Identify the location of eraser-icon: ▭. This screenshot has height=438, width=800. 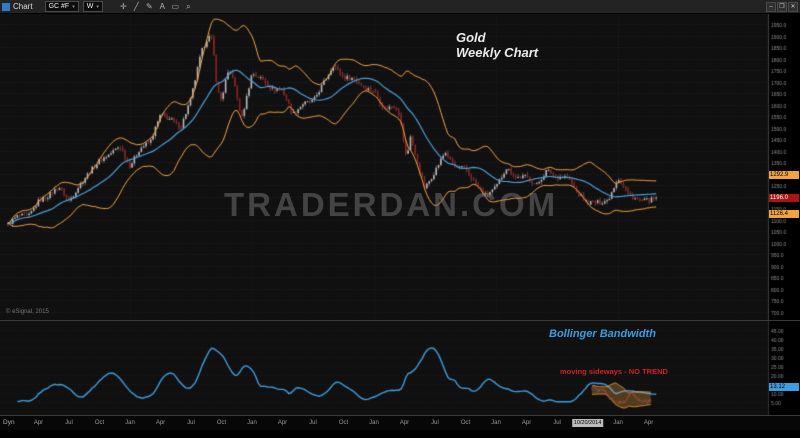
(175, 6).